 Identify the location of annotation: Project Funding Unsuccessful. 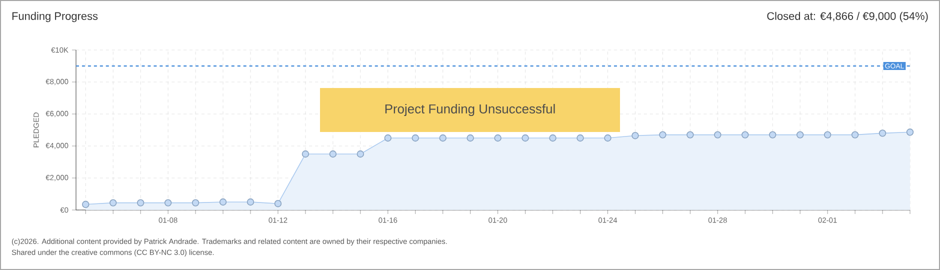
(470, 110).